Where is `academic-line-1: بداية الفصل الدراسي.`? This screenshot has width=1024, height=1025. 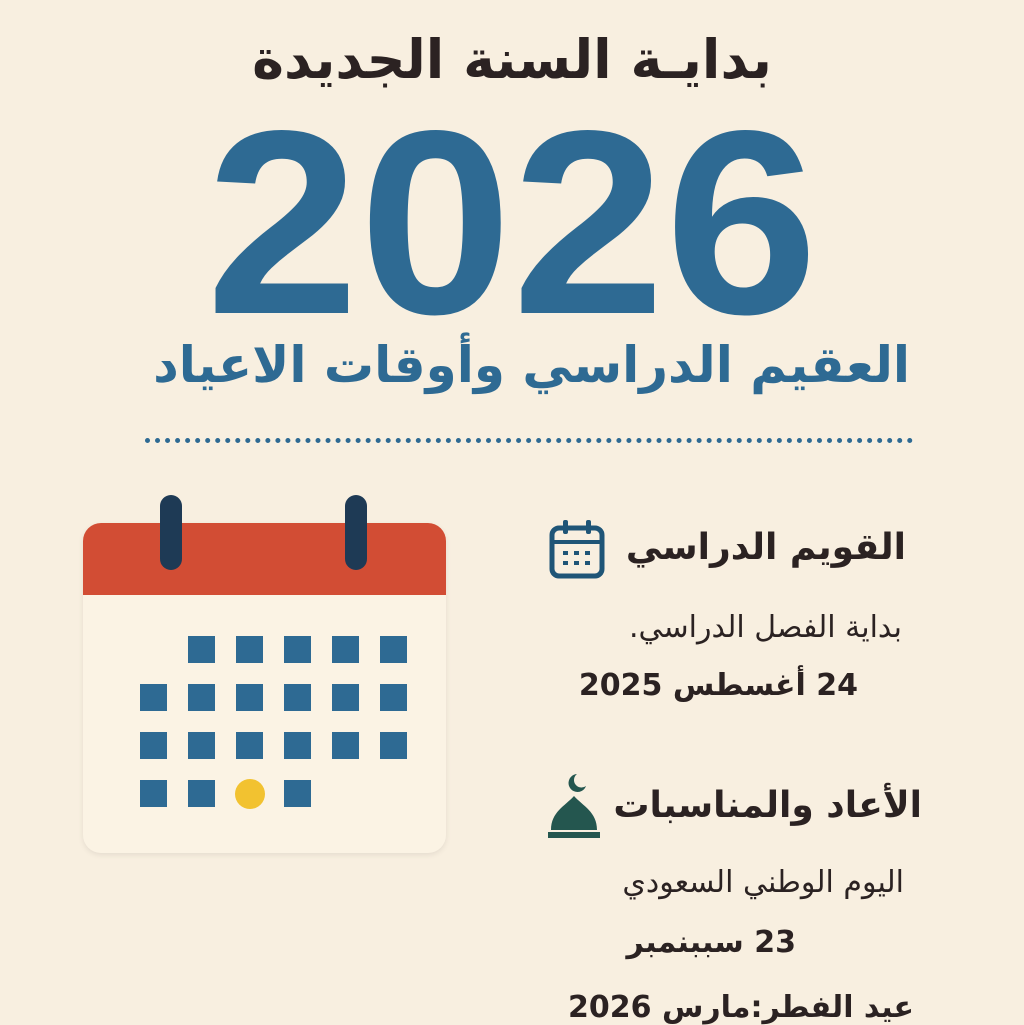 academic-line-1: بداية الفصل الدراسي. is located at coordinates (765, 627).